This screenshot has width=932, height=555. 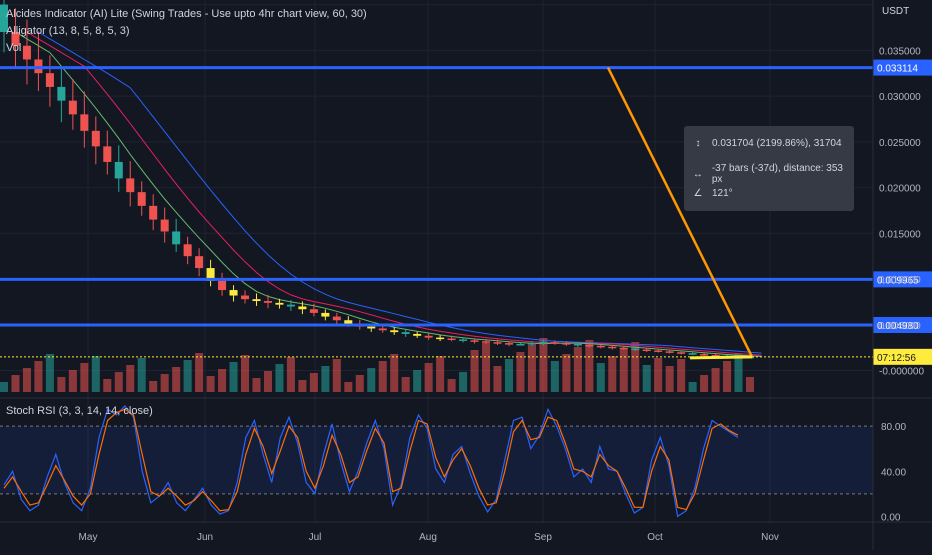 What do you see at coordinates (900, 189) in the screenshot?
I see `price-tick: 0.020000` at bounding box center [900, 189].